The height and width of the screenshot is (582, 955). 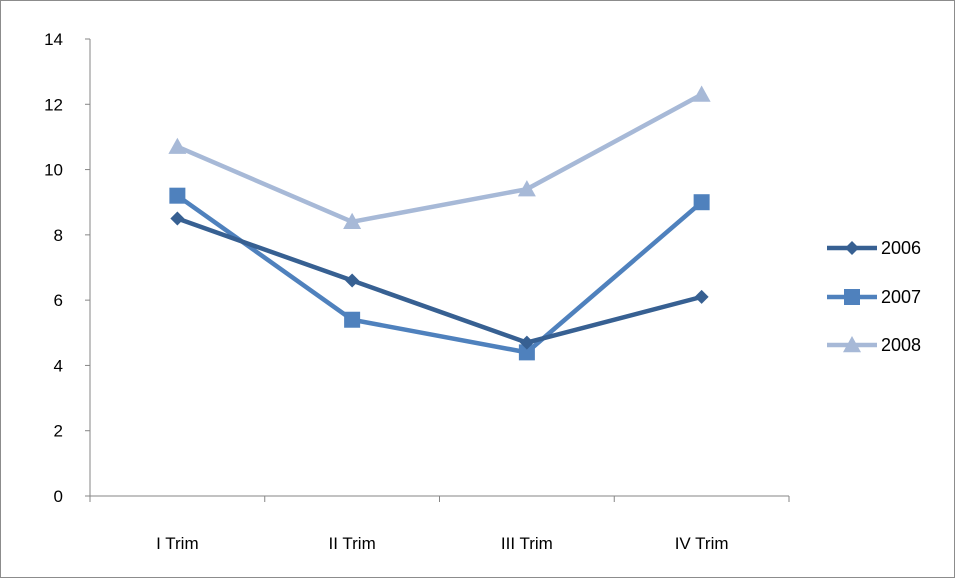 What do you see at coordinates (58, 496) in the screenshot?
I see `y-tick-label: 0` at bounding box center [58, 496].